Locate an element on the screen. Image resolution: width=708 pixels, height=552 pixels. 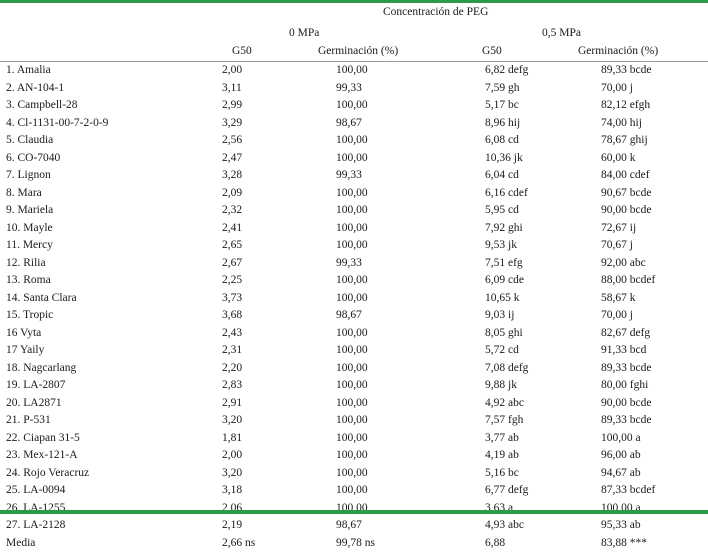
header-divider is located at coordinates (354, 61).